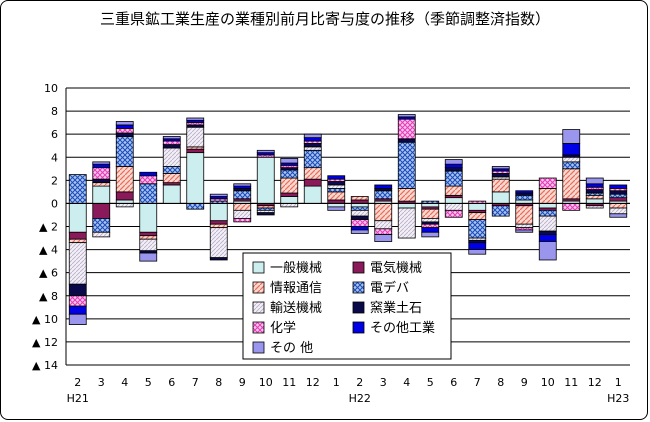 The height and width of the screenshot is (422, 650). I want to click on chart-title: 三重県鉱工業生産の業種別前月比寄与度の推移（季節調整済指数）, so click(324, 19).